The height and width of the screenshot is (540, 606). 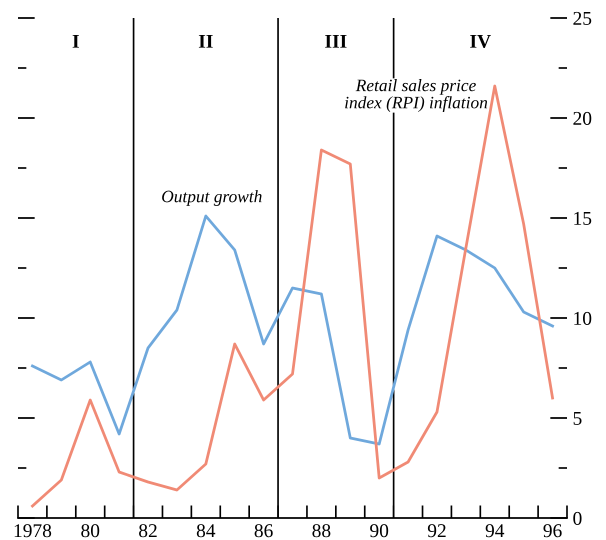 I want to click on x-tick-label: 1978, so click(x=33, y=531).